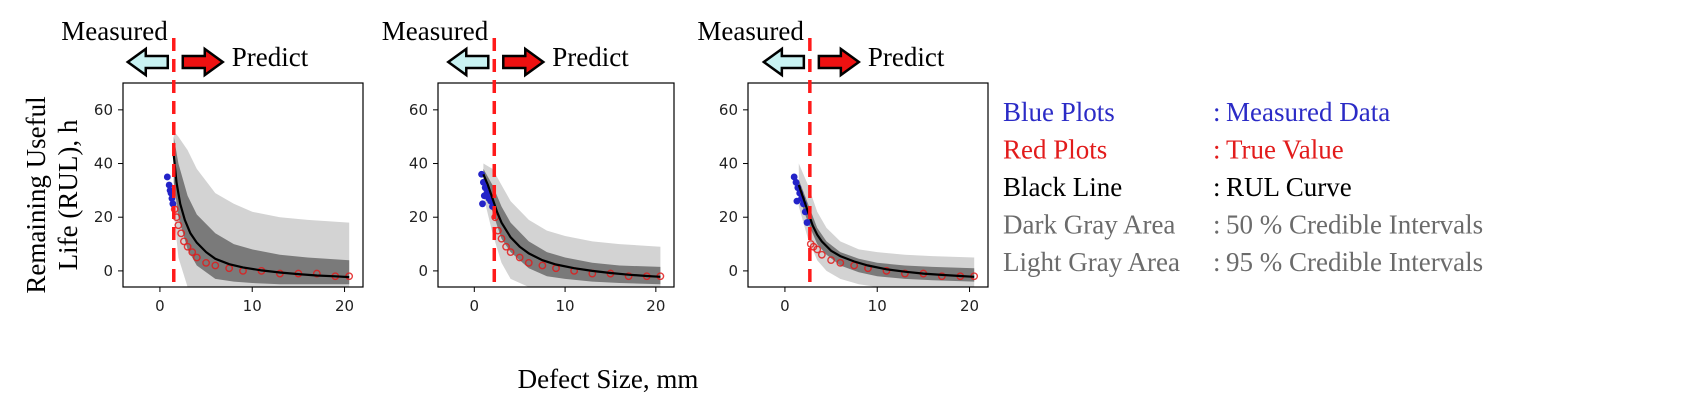 The width and height of the screenshot is (1696, 419). What do you see at coordinates (1217, 187) in the screenshot?
I see `legend-colon-3: :` at bounding box center [1217, 187].